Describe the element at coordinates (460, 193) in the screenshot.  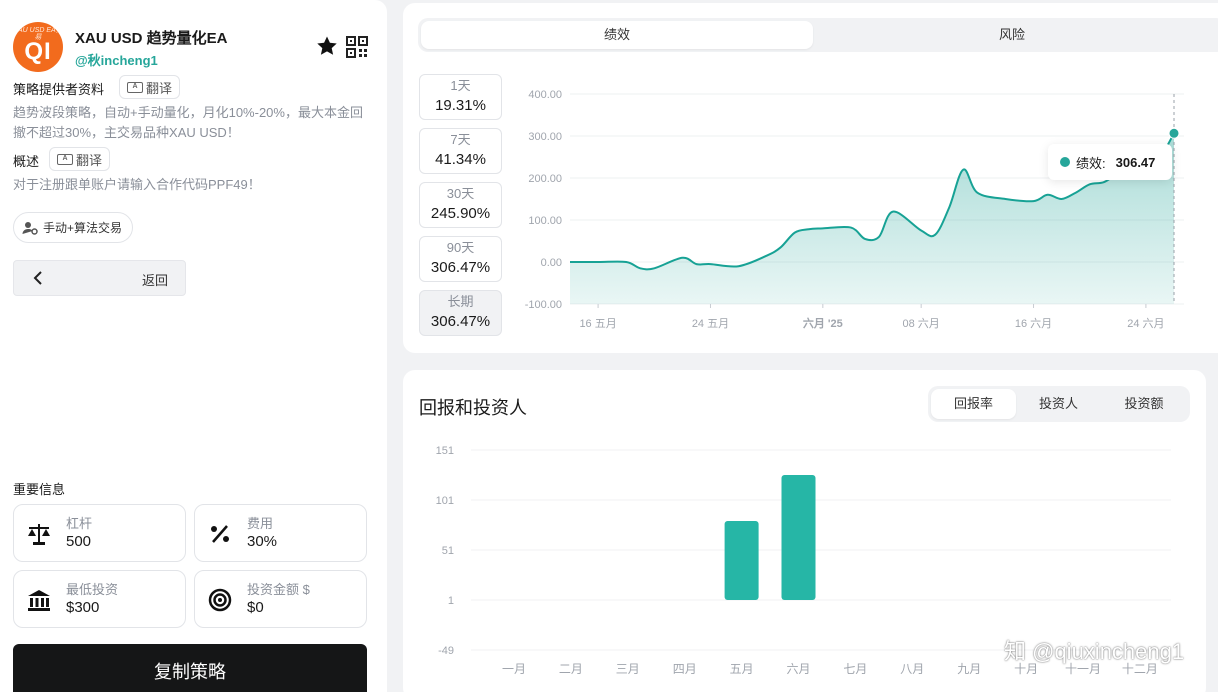
I see `period-label: 30天` at that location.